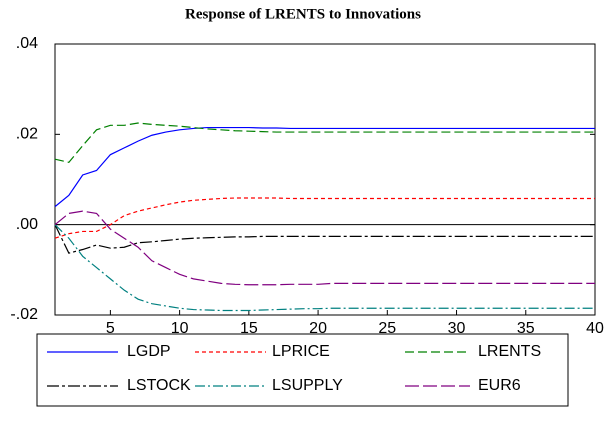  What do you see at coordinates (110, 328) in the screenshot?
I see `x-tick-label: 5` at bounding box center [110, 328].